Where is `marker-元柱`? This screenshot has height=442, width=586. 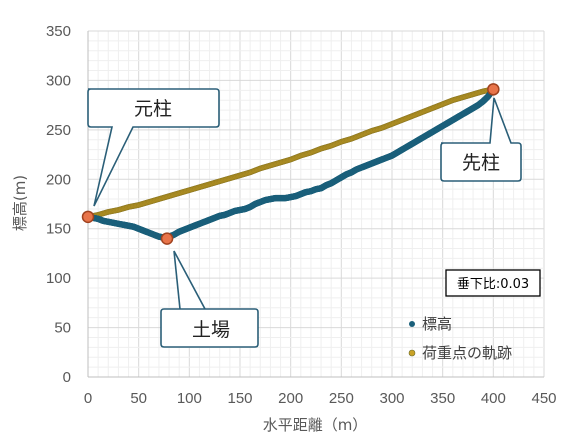 marker-元柱 is located at coordinates (88, 217).